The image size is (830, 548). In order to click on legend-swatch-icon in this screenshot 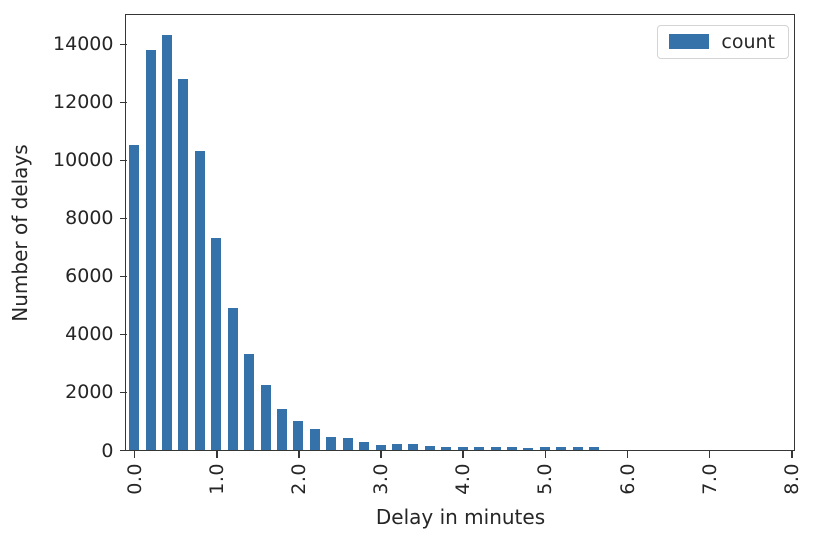, I will do `click(689, 41)`.